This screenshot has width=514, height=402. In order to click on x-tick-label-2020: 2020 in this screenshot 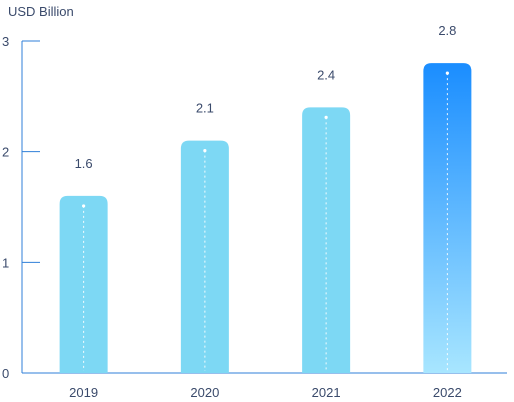, I will do `click(204, 392)`.